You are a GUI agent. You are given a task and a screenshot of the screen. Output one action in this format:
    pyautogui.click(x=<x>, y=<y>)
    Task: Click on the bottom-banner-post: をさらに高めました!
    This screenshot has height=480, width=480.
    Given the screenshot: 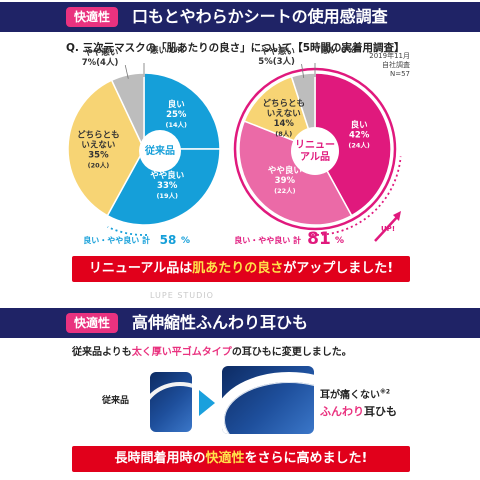 What is the action you would take?
    pyautogui.click(x=306, y=458)
    